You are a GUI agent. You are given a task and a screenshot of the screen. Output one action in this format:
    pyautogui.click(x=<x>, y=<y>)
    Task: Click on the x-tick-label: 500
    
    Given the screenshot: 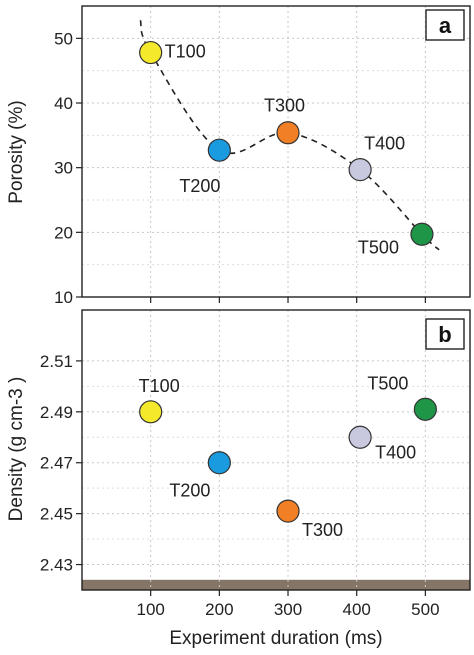 What is the action you would take?
    pyautogui.click(x=425, y=609)
    